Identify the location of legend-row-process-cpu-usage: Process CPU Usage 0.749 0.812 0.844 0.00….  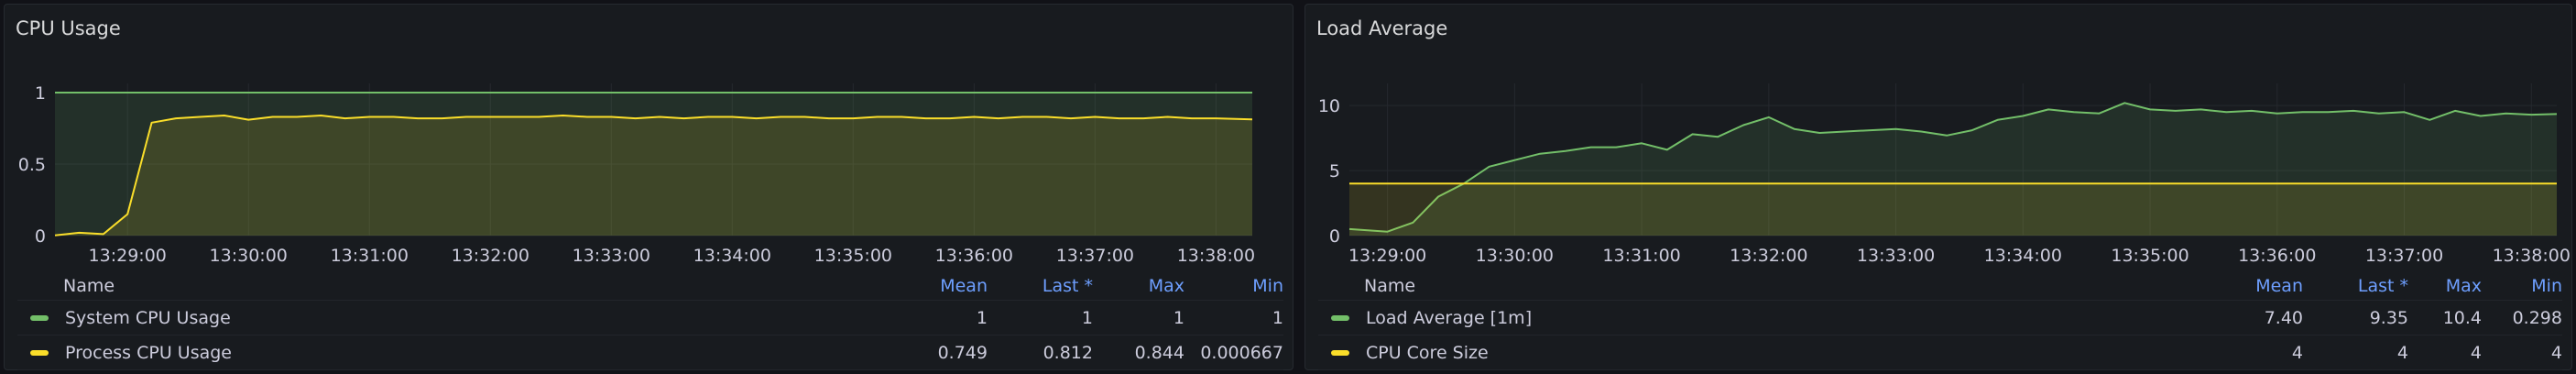
(650, 353).